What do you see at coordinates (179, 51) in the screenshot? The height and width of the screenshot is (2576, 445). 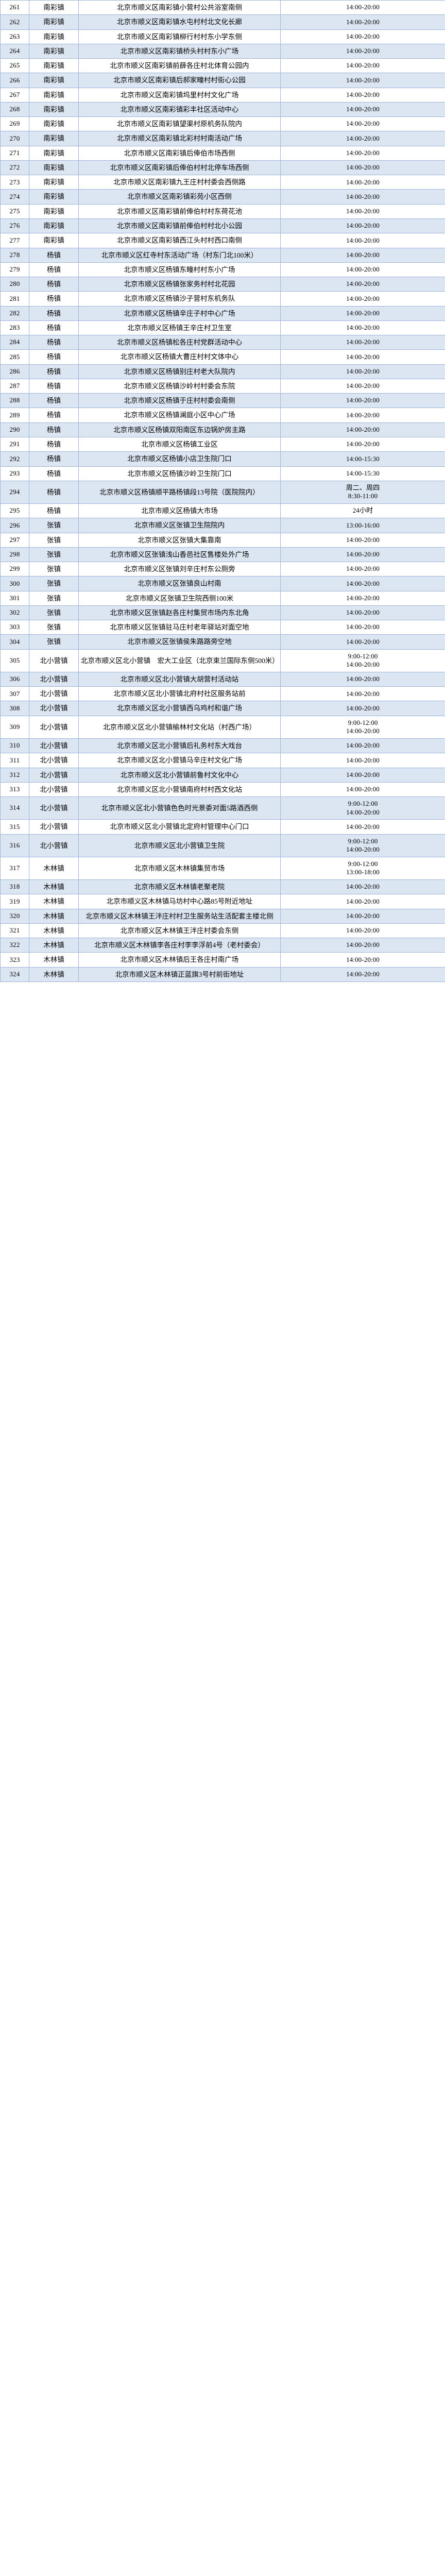 I see `row-address-cell: 北京市顺义区南彩镇桥头村村东小广场` at bounding box center [179, 51].